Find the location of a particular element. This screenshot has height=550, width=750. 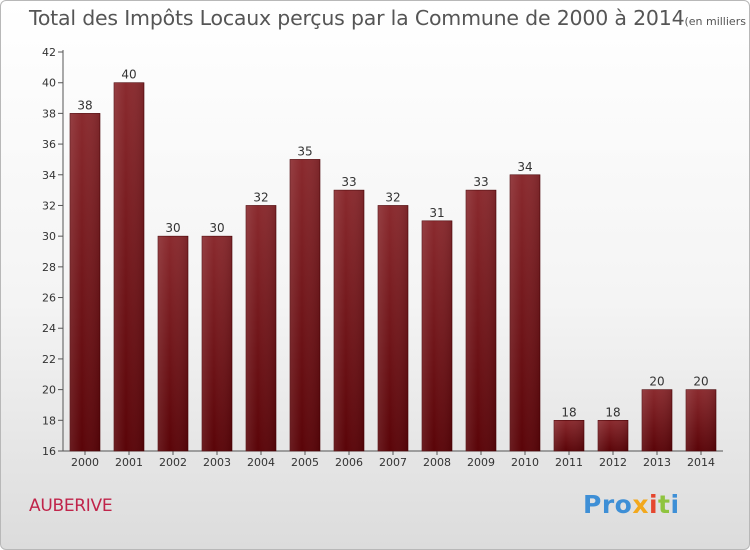

y-tick-label: 34 is located at coordinates (49, 175).